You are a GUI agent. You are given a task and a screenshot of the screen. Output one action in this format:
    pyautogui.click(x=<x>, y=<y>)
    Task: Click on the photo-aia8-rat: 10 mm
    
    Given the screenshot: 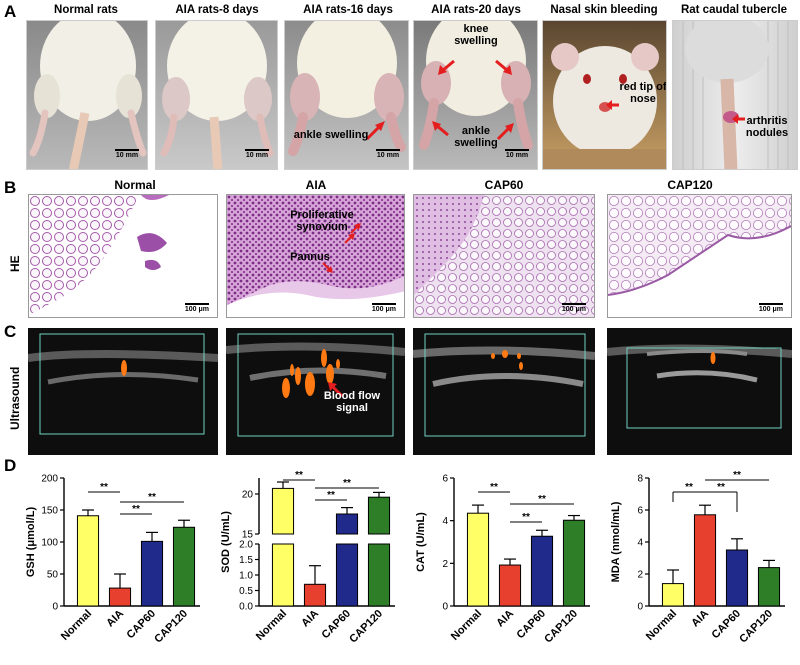 What is the action you would take?
    pyautogui.click(x=216, y=95)
    